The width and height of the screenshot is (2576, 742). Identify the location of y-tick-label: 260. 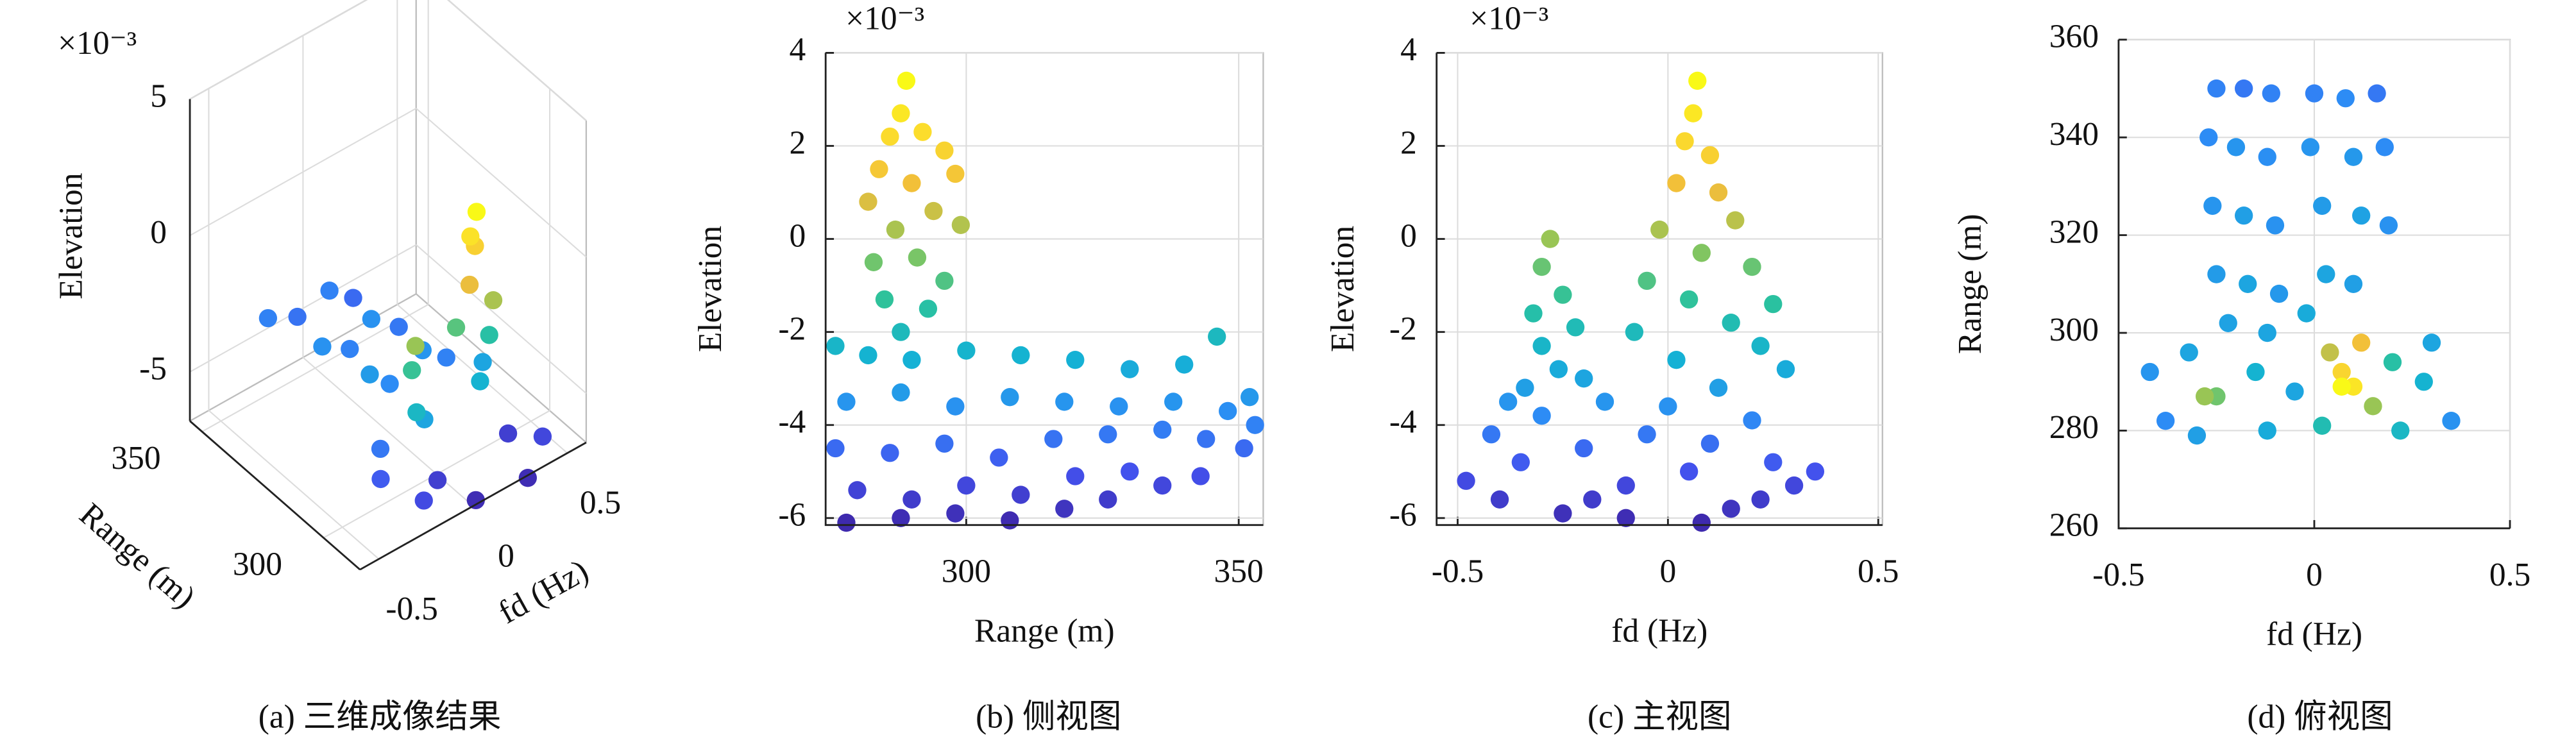
(2074, 525).